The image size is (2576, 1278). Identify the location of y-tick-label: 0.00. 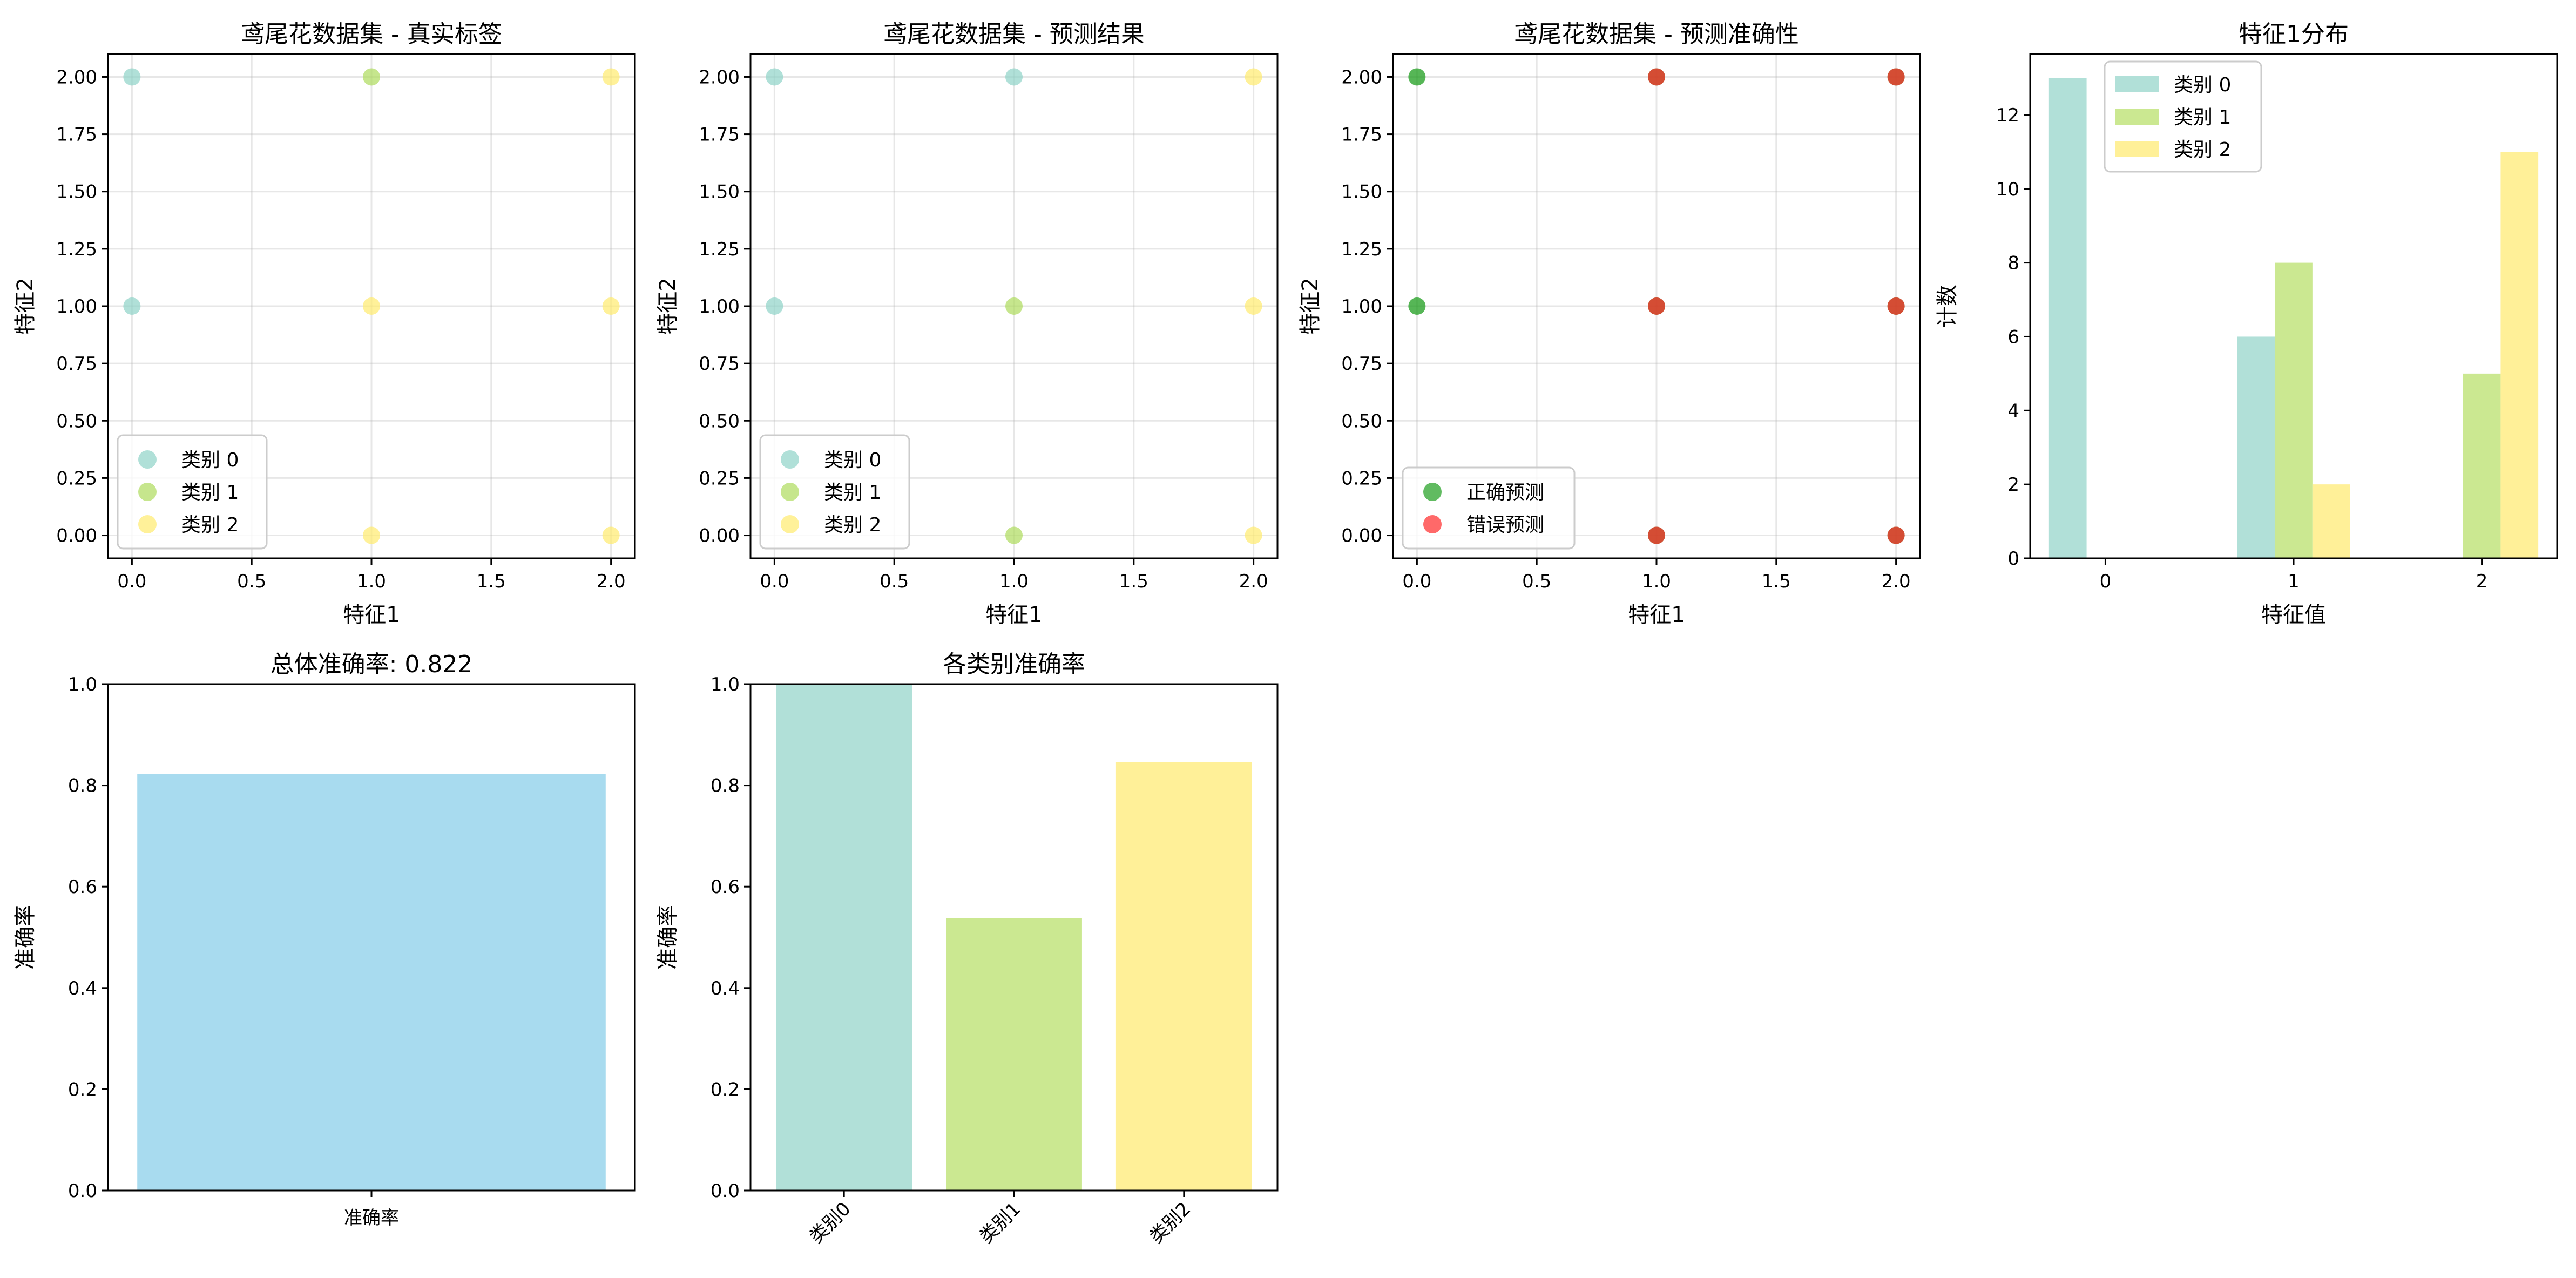
(76, 536).